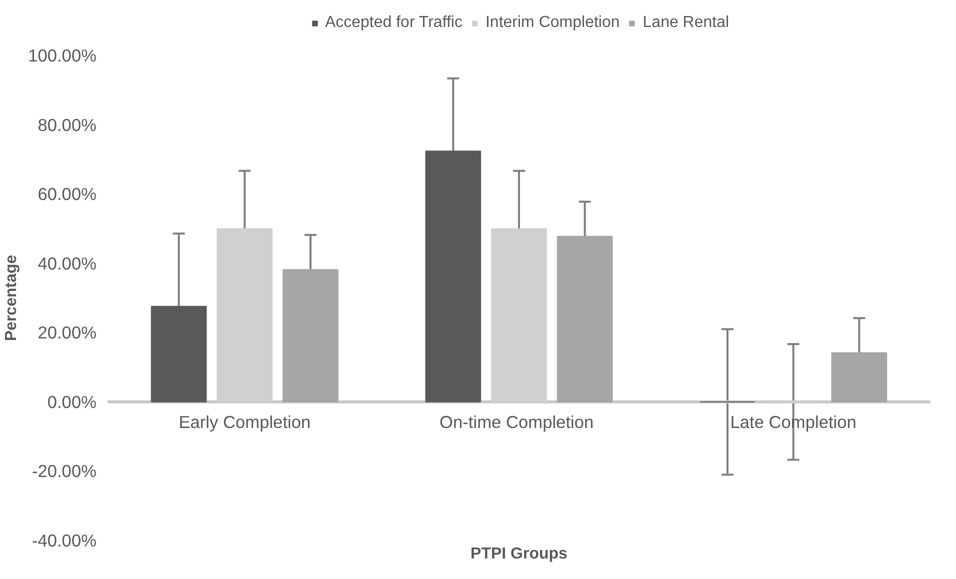 The width and height of the screenshot is (956, 579). I want to click on legend-label: Interim Completion, so click(552, 23).